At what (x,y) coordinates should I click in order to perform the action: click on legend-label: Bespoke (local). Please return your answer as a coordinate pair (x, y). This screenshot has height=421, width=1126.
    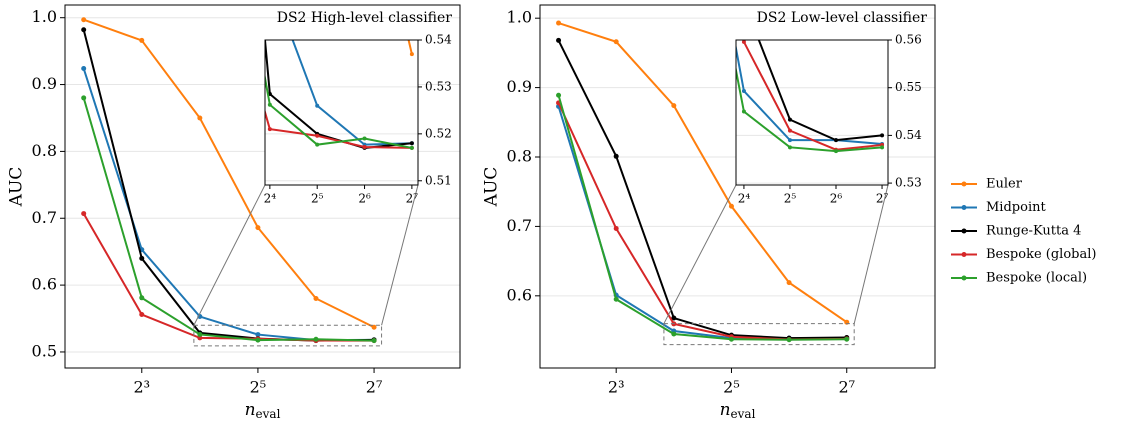
    Looking at the image, I should click on (1036, 278).